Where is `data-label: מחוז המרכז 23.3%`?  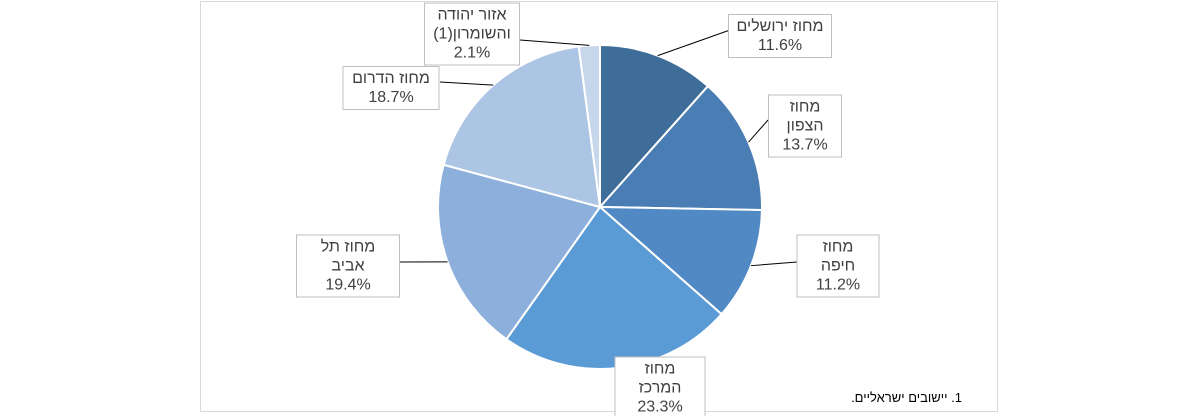
data-label: מחוז המרכז 23.3% is located at coordinates (660, 386).